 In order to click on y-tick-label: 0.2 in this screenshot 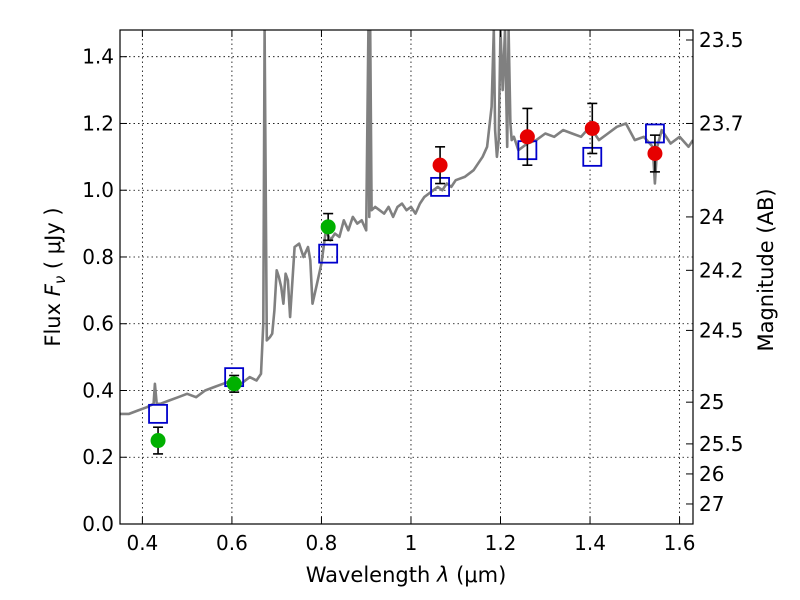, I will do `click(98, 457)`.